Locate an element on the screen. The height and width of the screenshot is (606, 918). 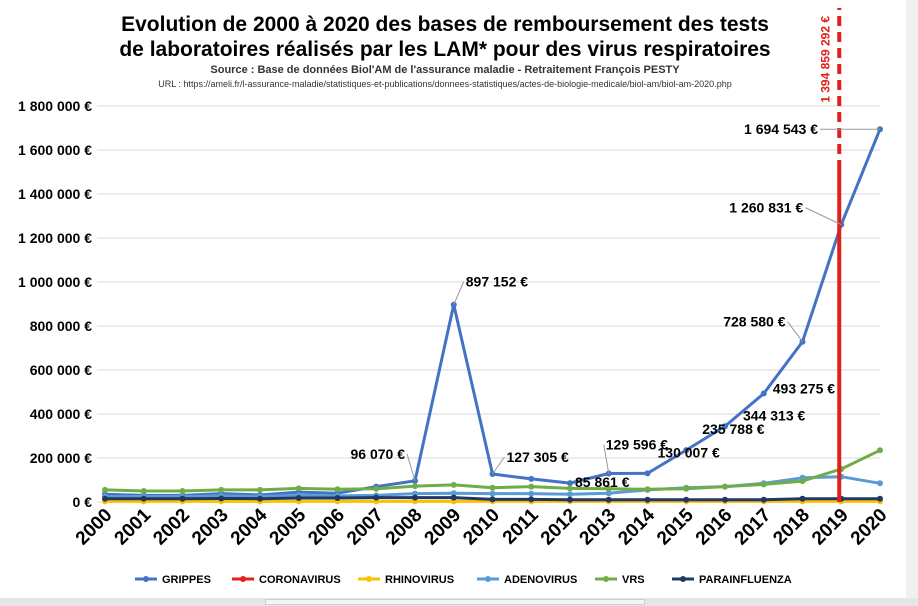
legend-label-coronavirus: CORONAVIRUS is located at coordinates (300, 580).